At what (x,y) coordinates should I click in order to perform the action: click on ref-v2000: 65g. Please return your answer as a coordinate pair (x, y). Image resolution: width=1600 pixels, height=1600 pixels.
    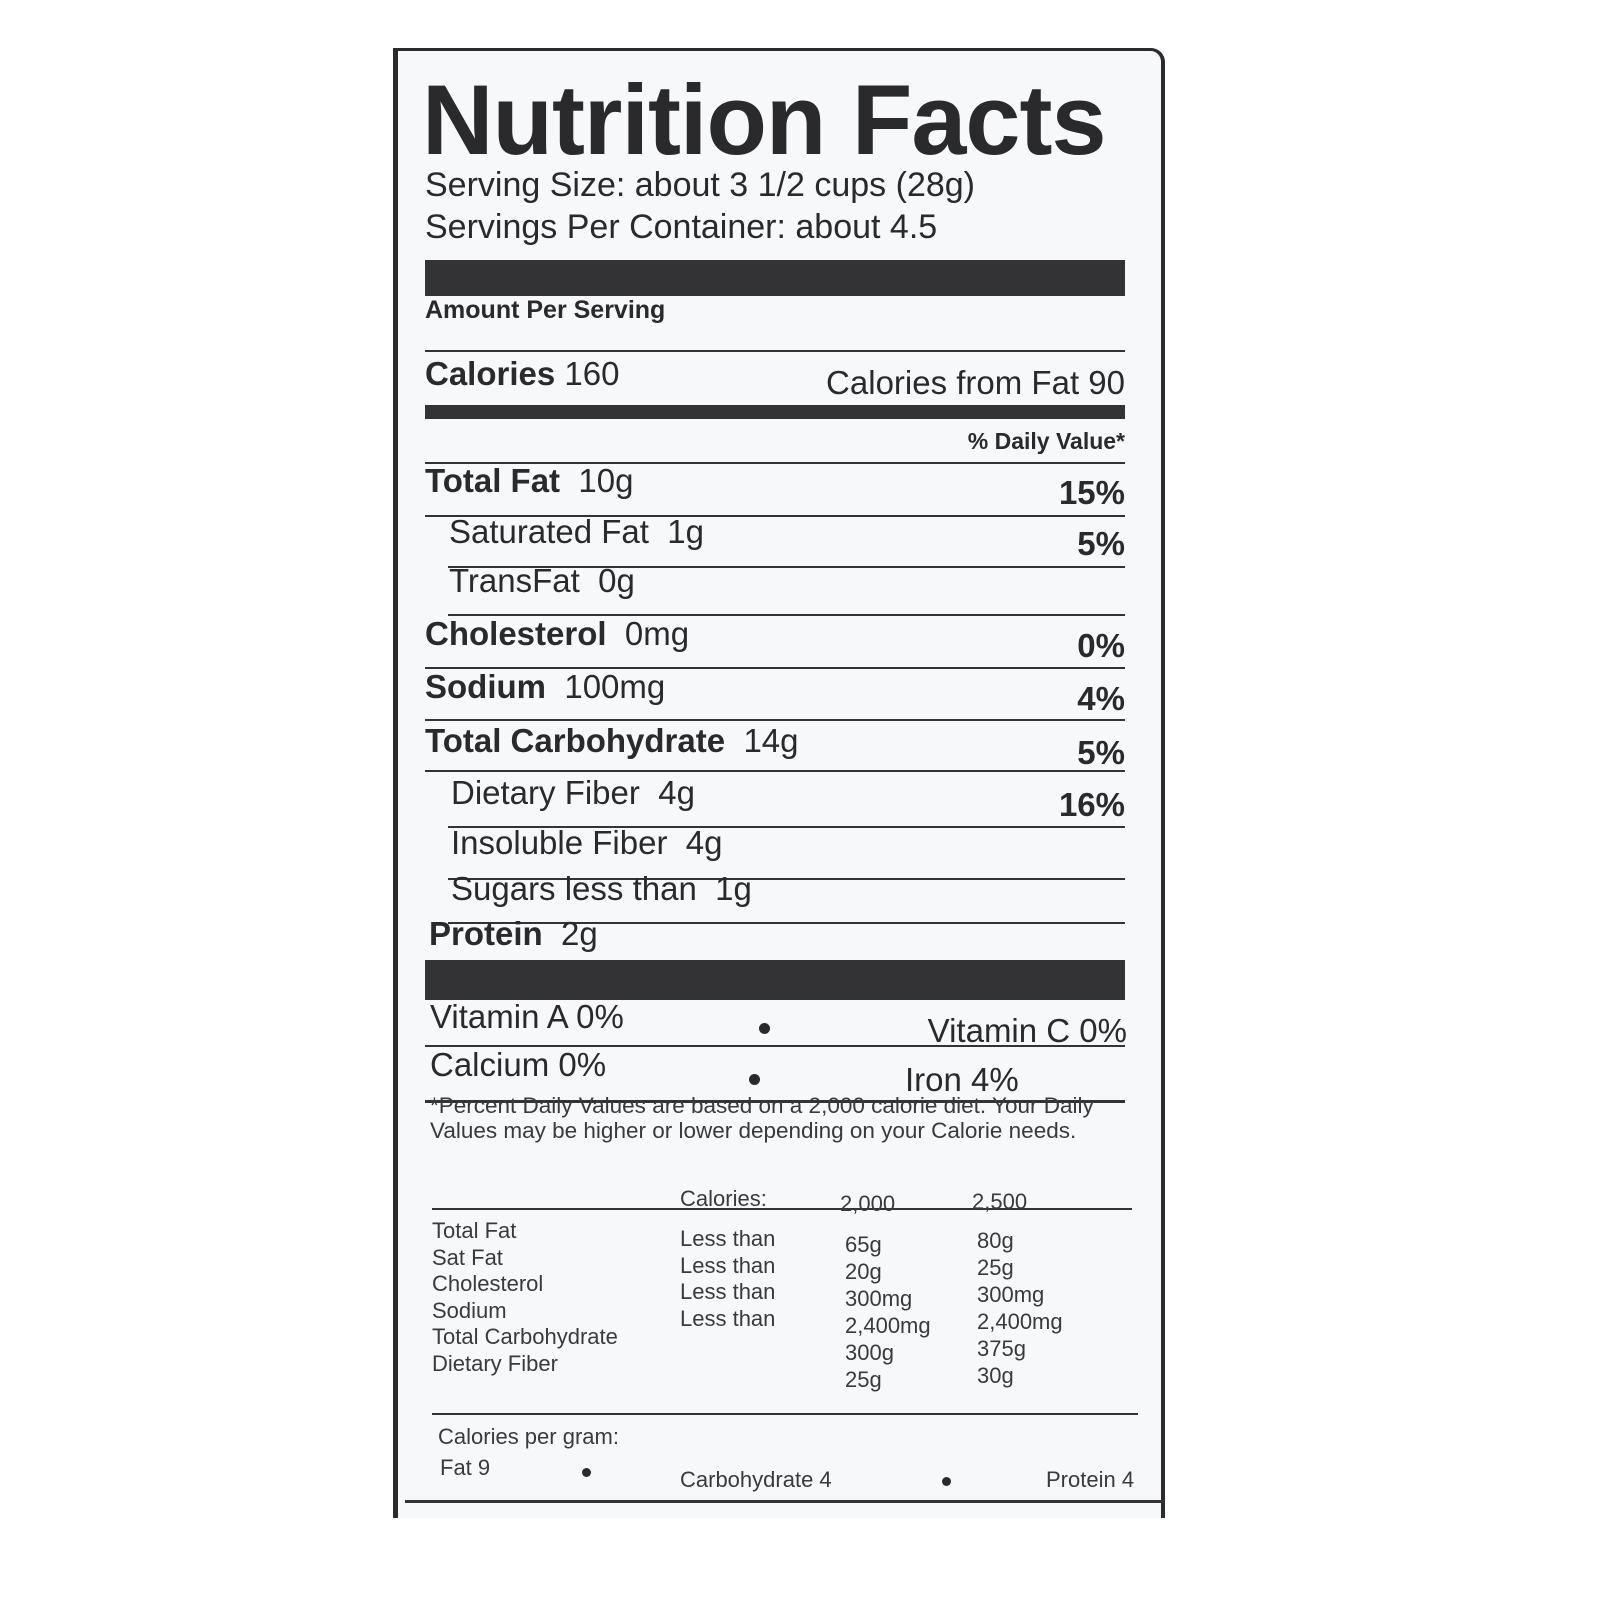
    Looking at the image, I should click on (863, 1244).